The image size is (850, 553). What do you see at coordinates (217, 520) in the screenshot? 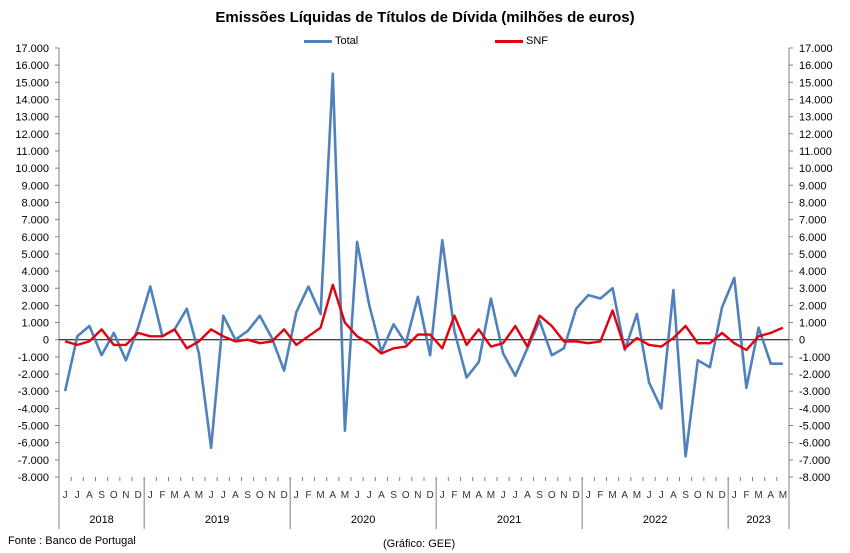
I see `x-year-label: 2019` at bounding box center [217, 520].